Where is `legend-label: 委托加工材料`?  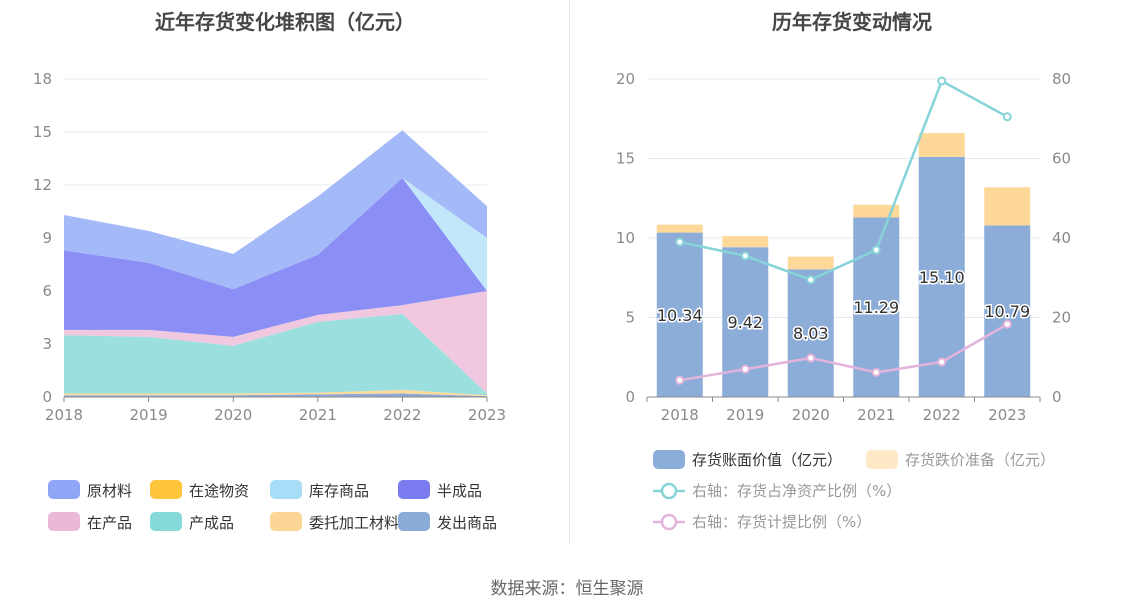 legend-label: 委托加工材料 is located at coordinates (354, 523).